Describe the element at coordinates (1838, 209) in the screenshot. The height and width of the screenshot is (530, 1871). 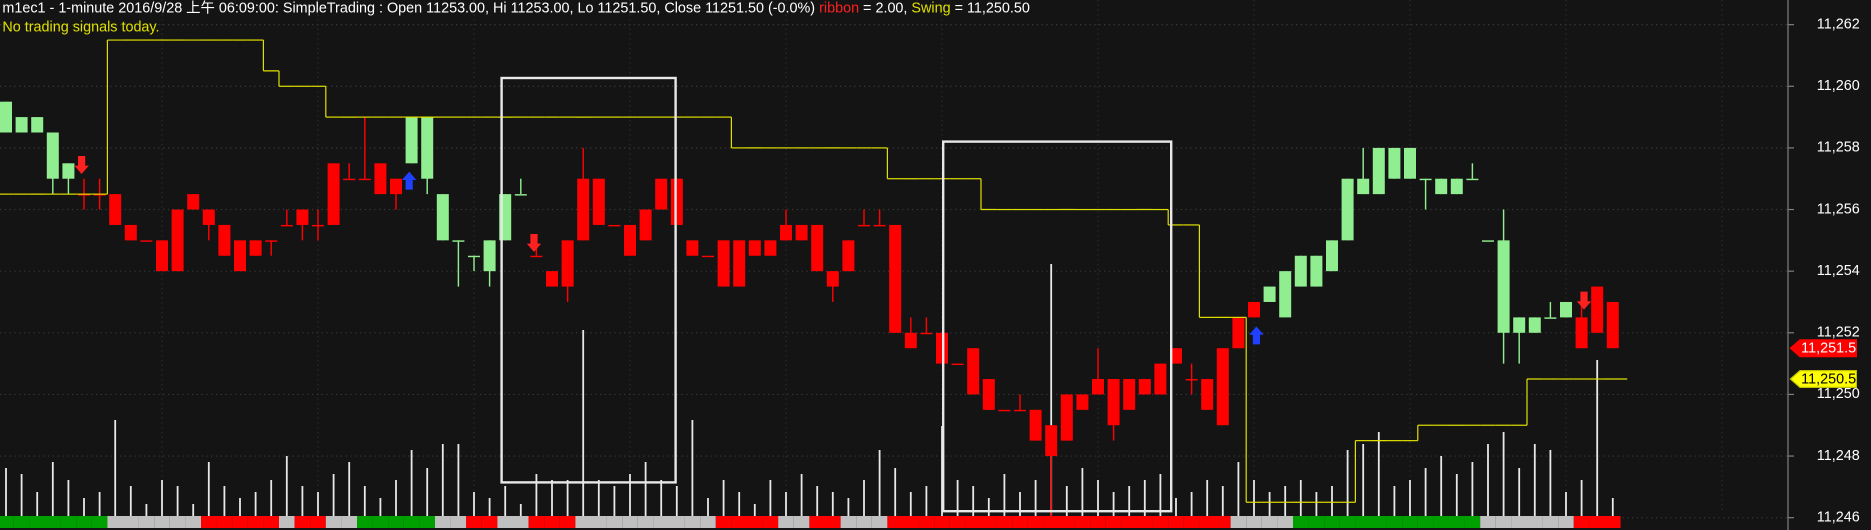
I see `y-tick-label: 11,256` at that location.